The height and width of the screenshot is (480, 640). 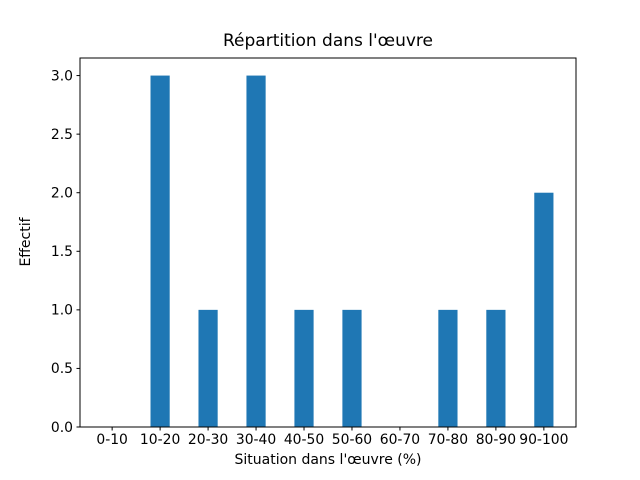 What do you see at coordinates (352, 440) in the screenshot?
I see `x-tick-label: 50-60` at bounding box center [352, 440].